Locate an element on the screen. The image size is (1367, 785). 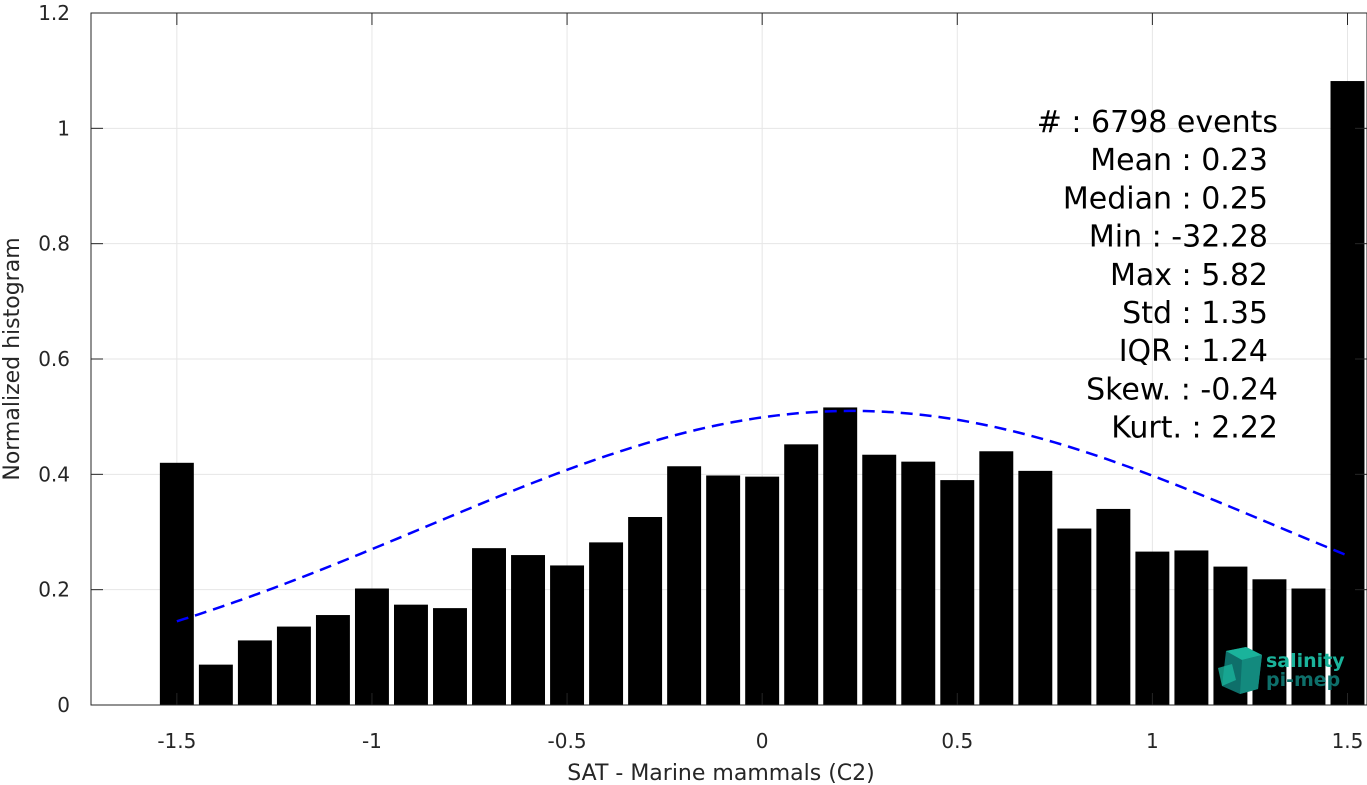
cube-icon is located at coordinates (1240, 670).